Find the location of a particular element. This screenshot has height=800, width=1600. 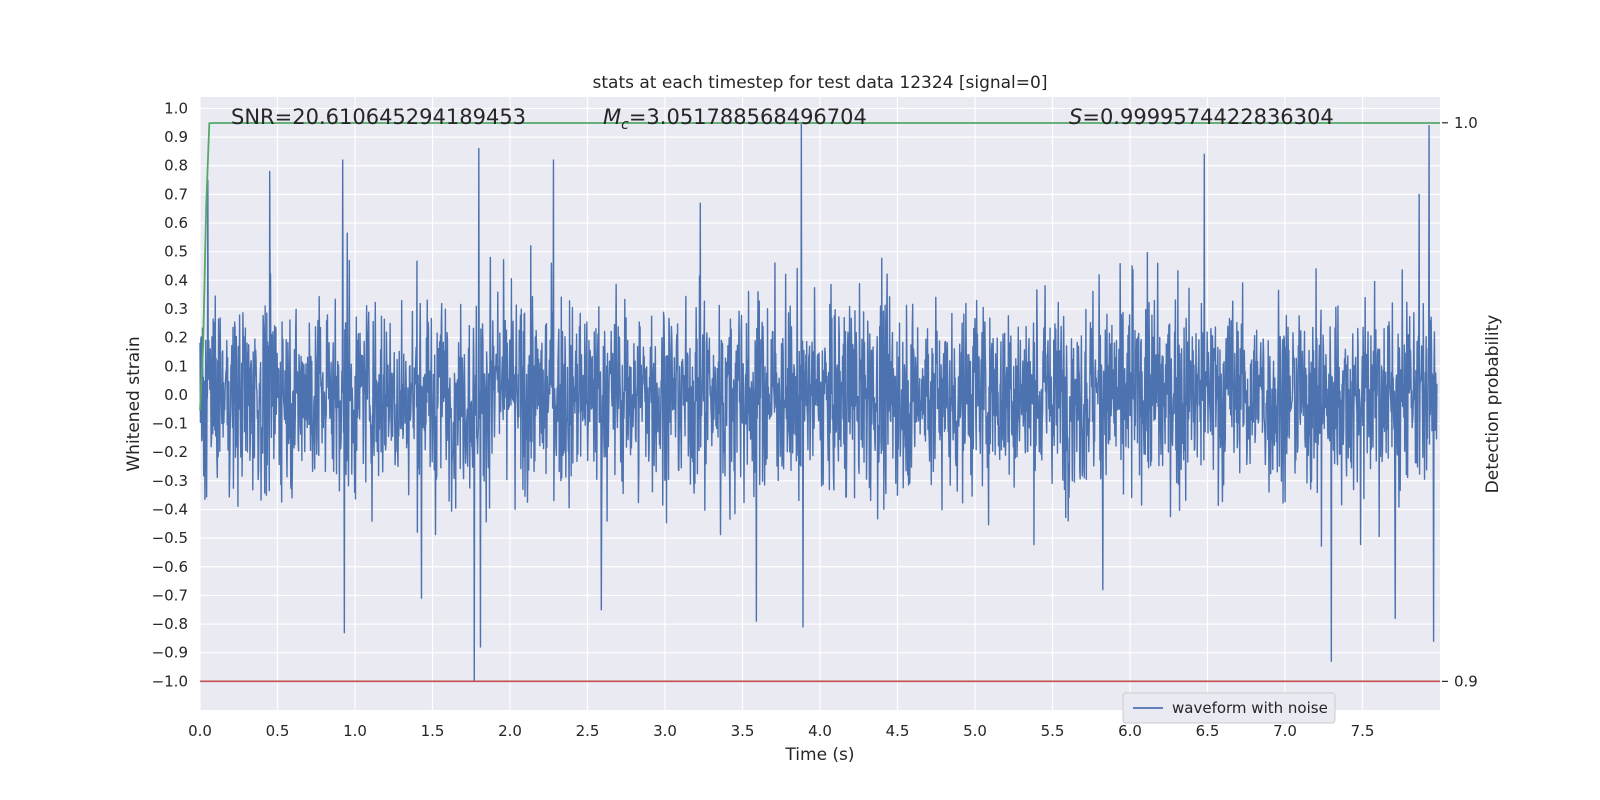

y-axis-label: Whitened strain is located at coordinates (134, 403).